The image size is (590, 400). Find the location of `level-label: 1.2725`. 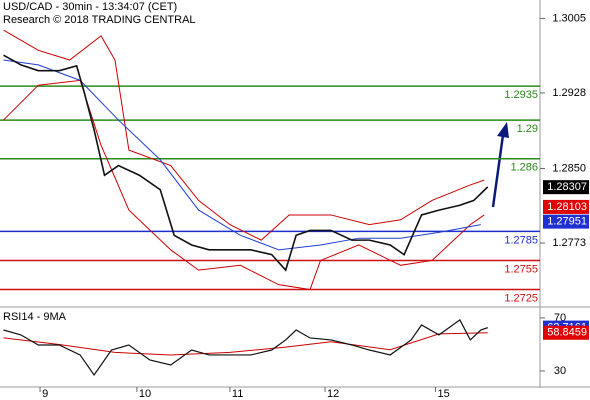

level-label: 1.2725 is located at coordinates (521, 298).